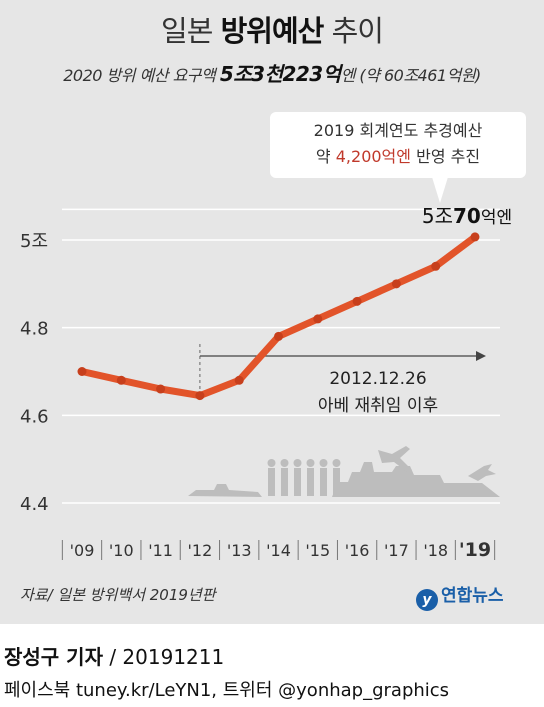  I want to click on note-highlight: 4,200억엔, so click(373, 156).